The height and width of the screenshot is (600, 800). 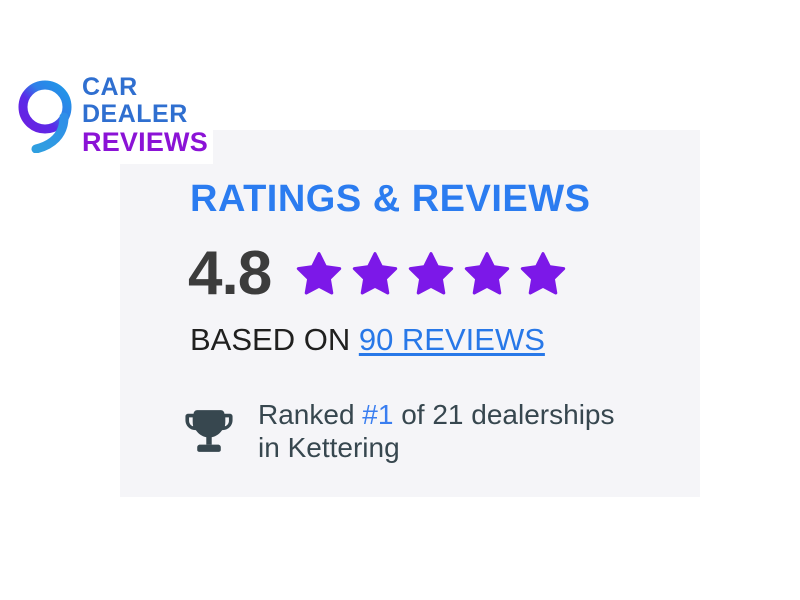 What do you see at coordinates (110, 86) in the screenshot?
I see `brand-word-car: CAR` at bounding box center [110, 86].